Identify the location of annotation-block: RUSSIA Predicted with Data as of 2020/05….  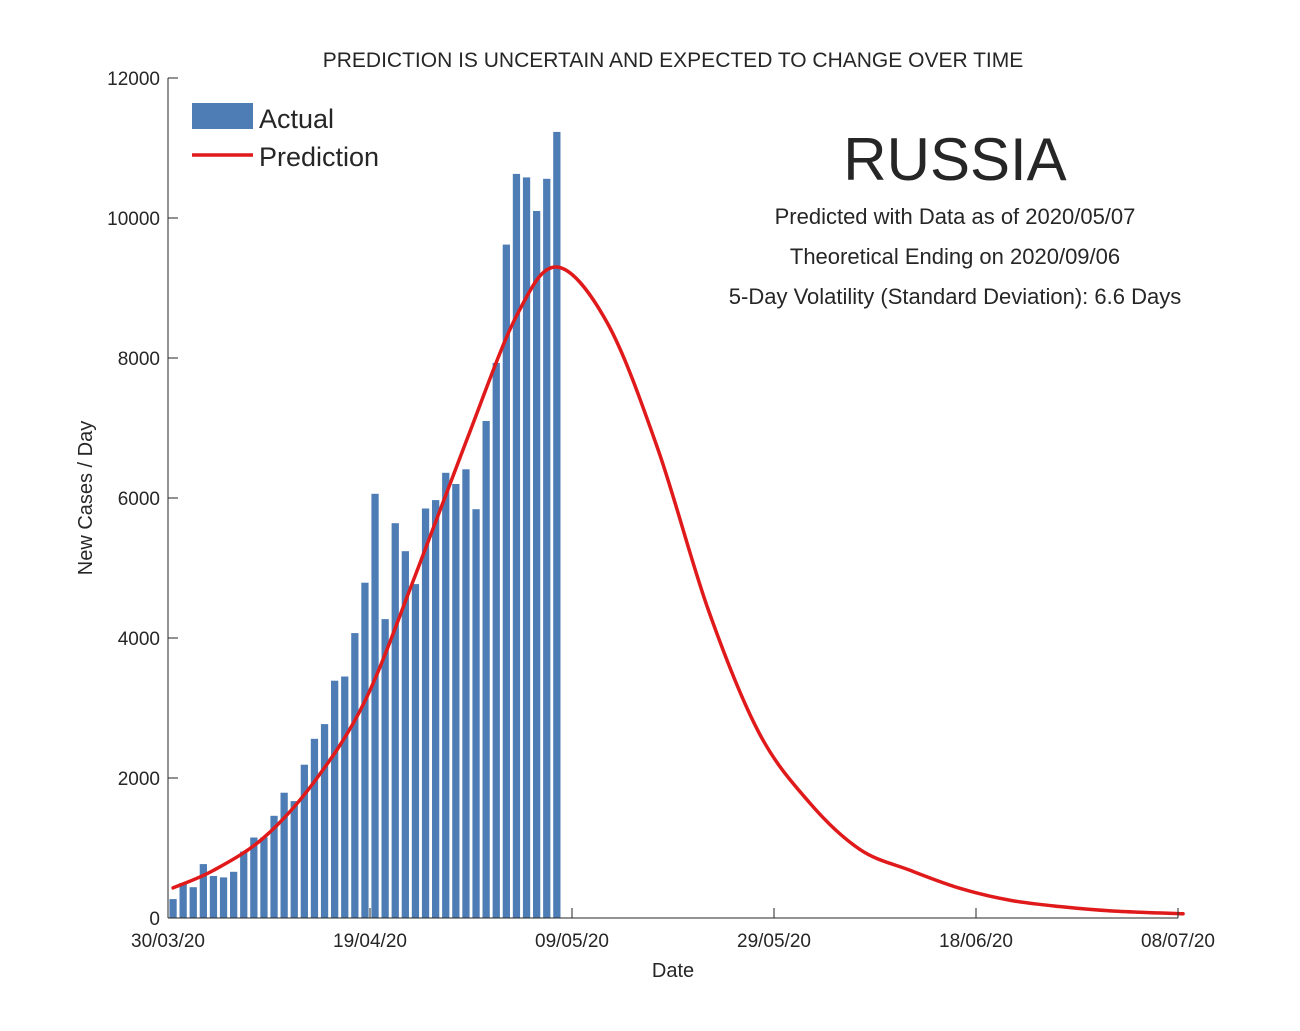
(955, 217).